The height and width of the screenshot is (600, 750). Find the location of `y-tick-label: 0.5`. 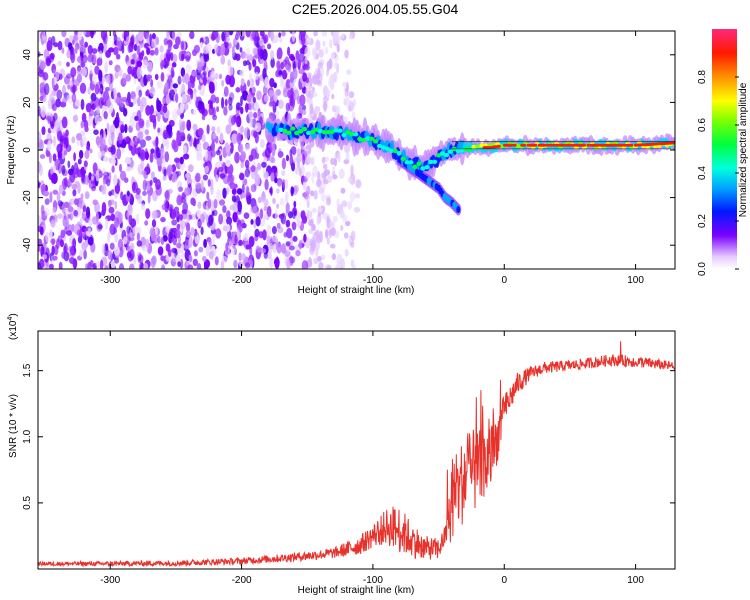

y-tick-label: 0.5 is located at coordinates (27, 503).